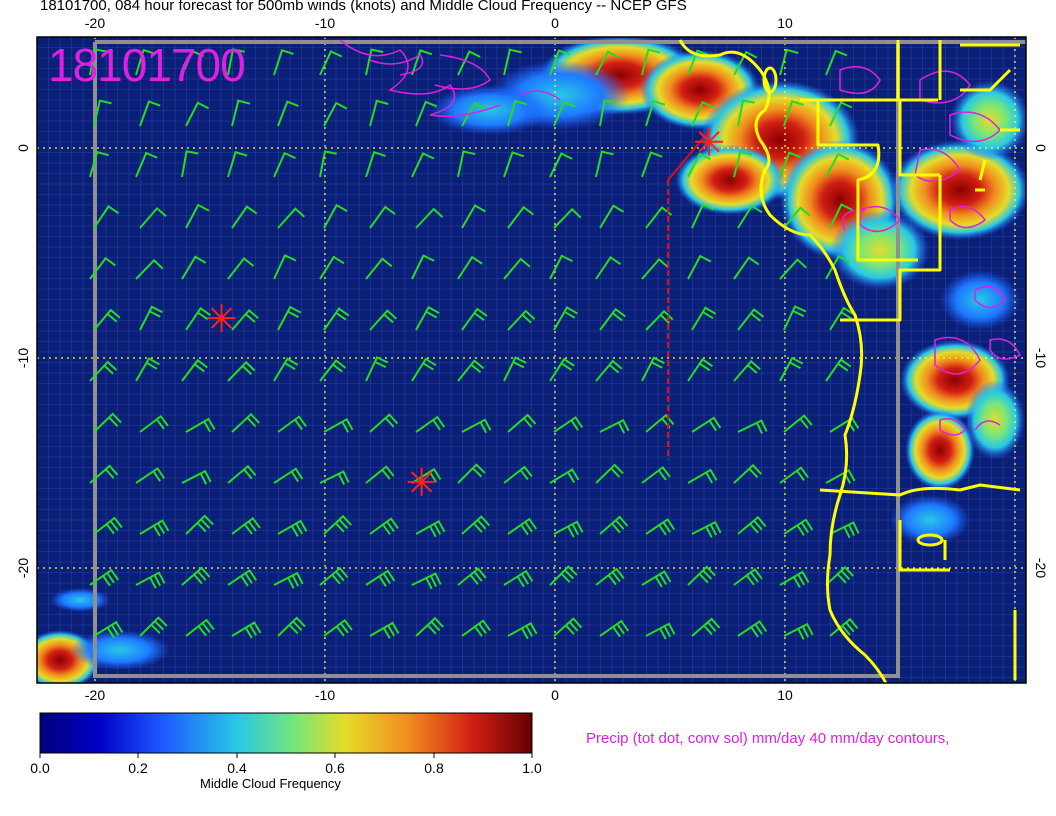 The width and height of the screenshot is (1056, 816). Describe the element at coordinates (270, 783) in the screenshot. I see `colorbar-title: Middle Cloud Frequency` at that location.